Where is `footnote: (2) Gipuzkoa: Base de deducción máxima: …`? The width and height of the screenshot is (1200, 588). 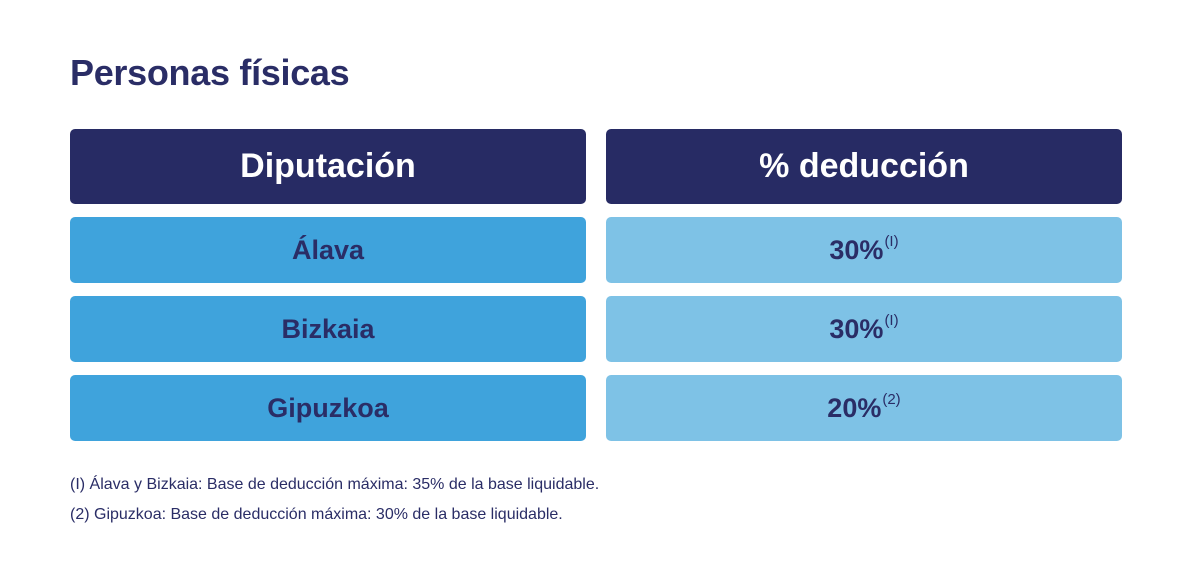 footnote: (2) Gipuzkoa: Base de deducción máxima: … is located at coordinates (316, 514).